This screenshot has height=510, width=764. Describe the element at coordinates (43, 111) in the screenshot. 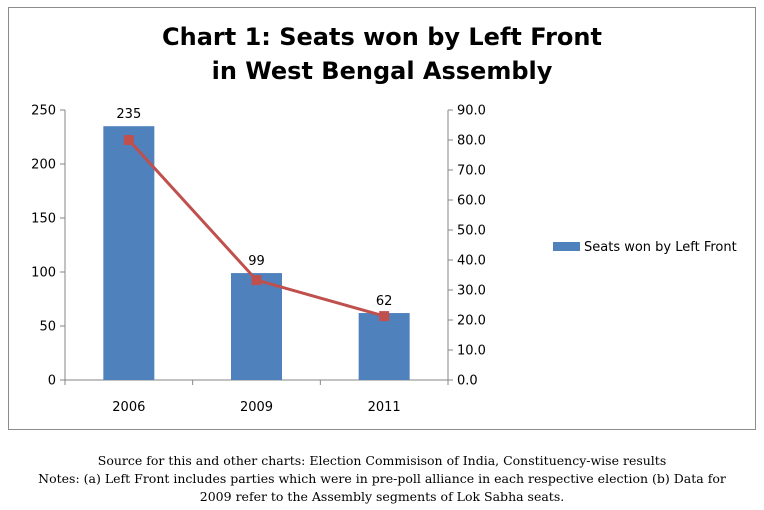

I see `y-axis-left-tick-label: 250` at that location.